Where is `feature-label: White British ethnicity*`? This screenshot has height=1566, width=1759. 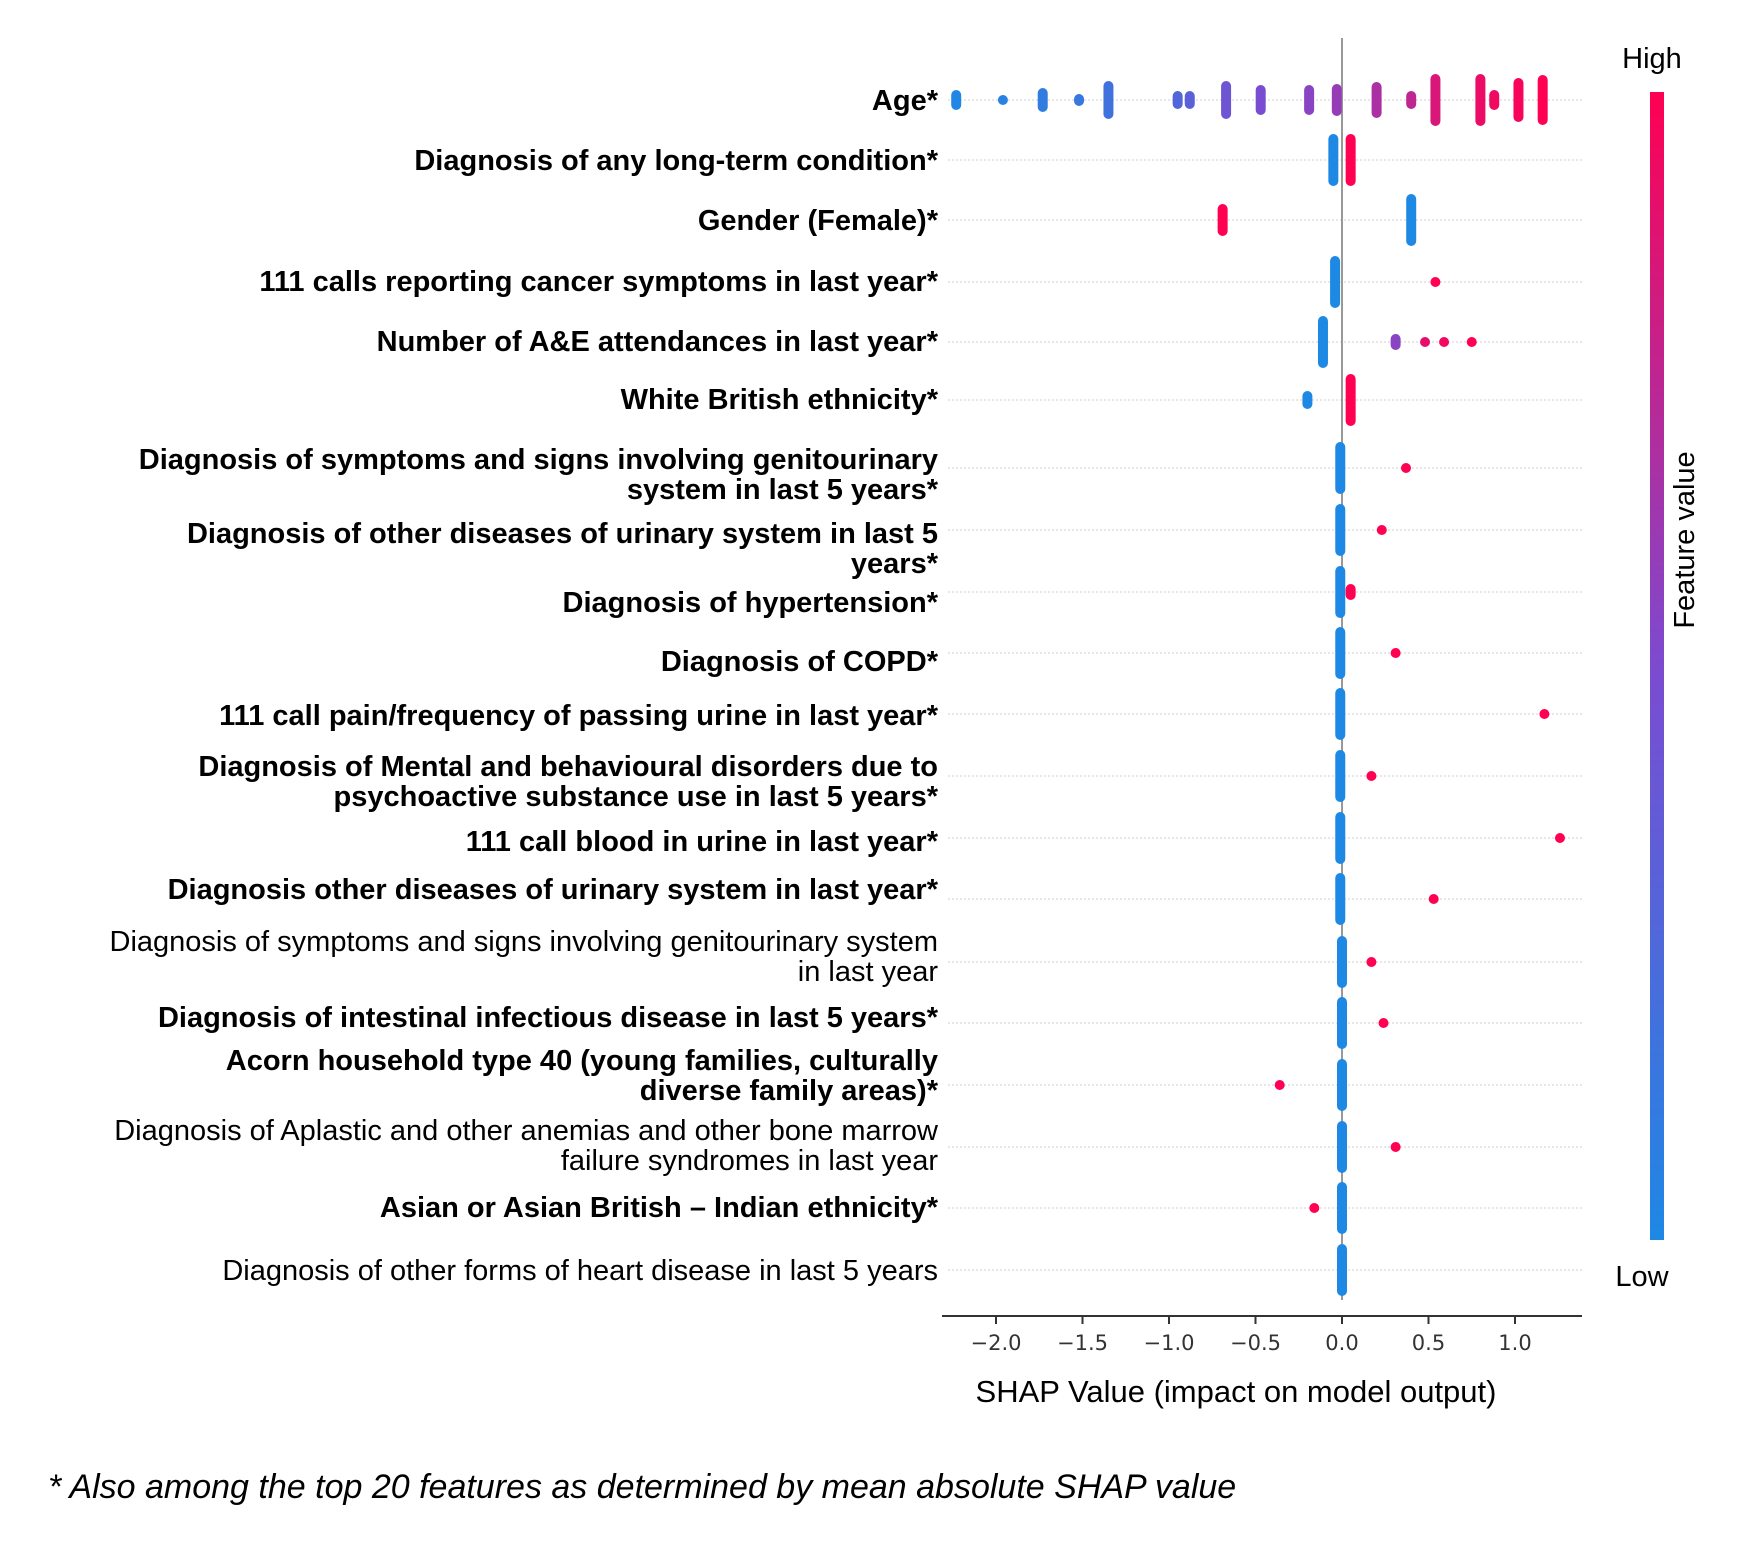 feature-label: White British ethnicity* is located at coordinates (780, 400).